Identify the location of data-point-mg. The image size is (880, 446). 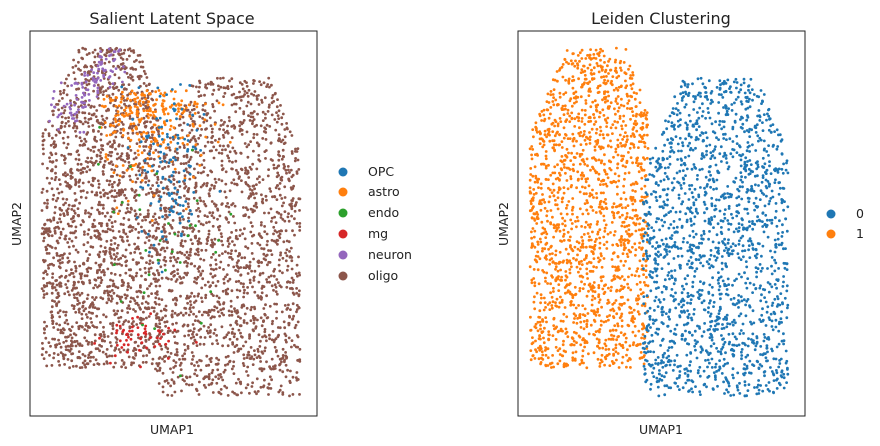
(126, 340).